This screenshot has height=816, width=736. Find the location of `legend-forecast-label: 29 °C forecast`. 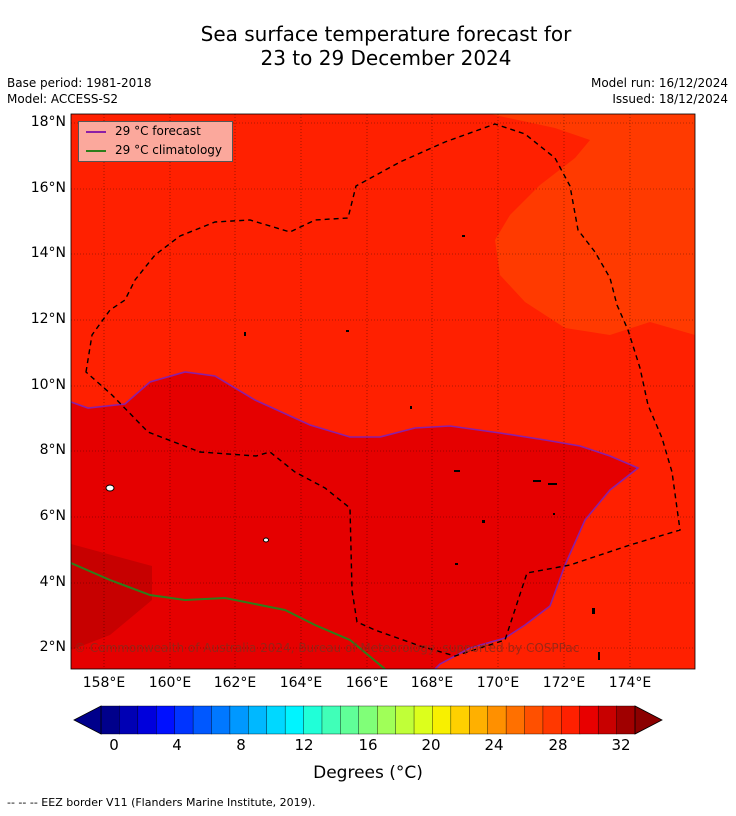

legend-forecast-label: 29 °C forecast is located at coordinates (158, 131).